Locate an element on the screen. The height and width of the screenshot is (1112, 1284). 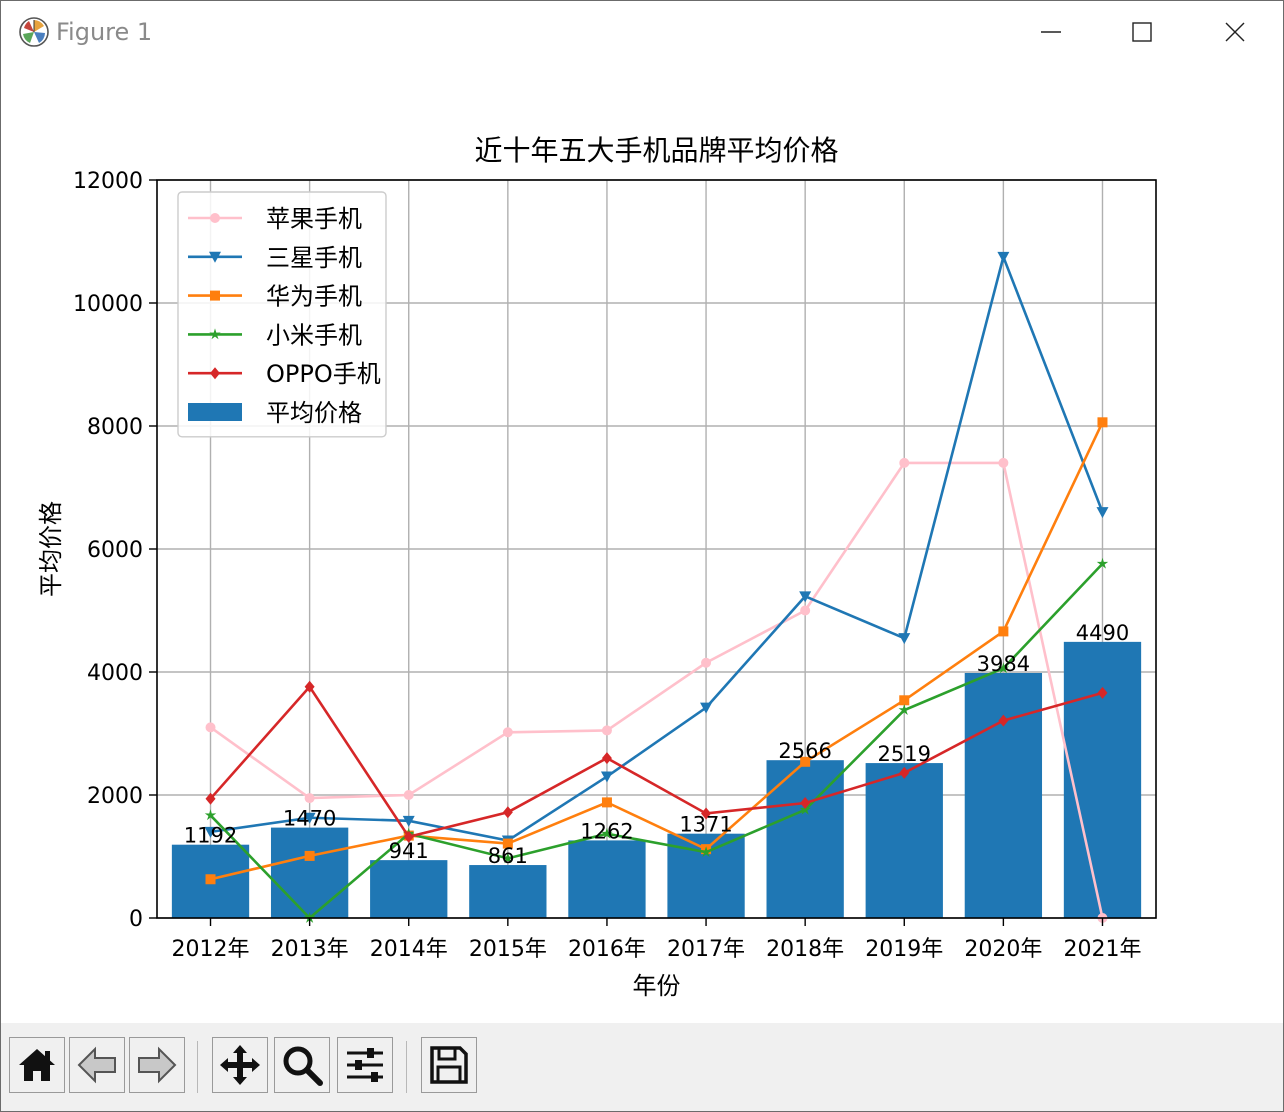
floppy-disk-icon is located at coordinates (449, 1065).